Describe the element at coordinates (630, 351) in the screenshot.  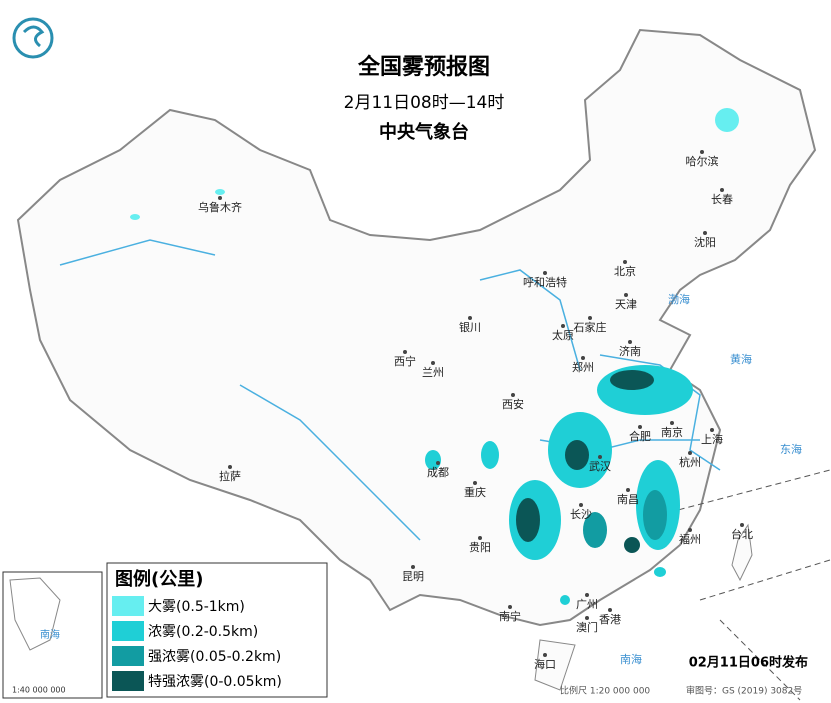
I see `city-label: 济南` at that location.